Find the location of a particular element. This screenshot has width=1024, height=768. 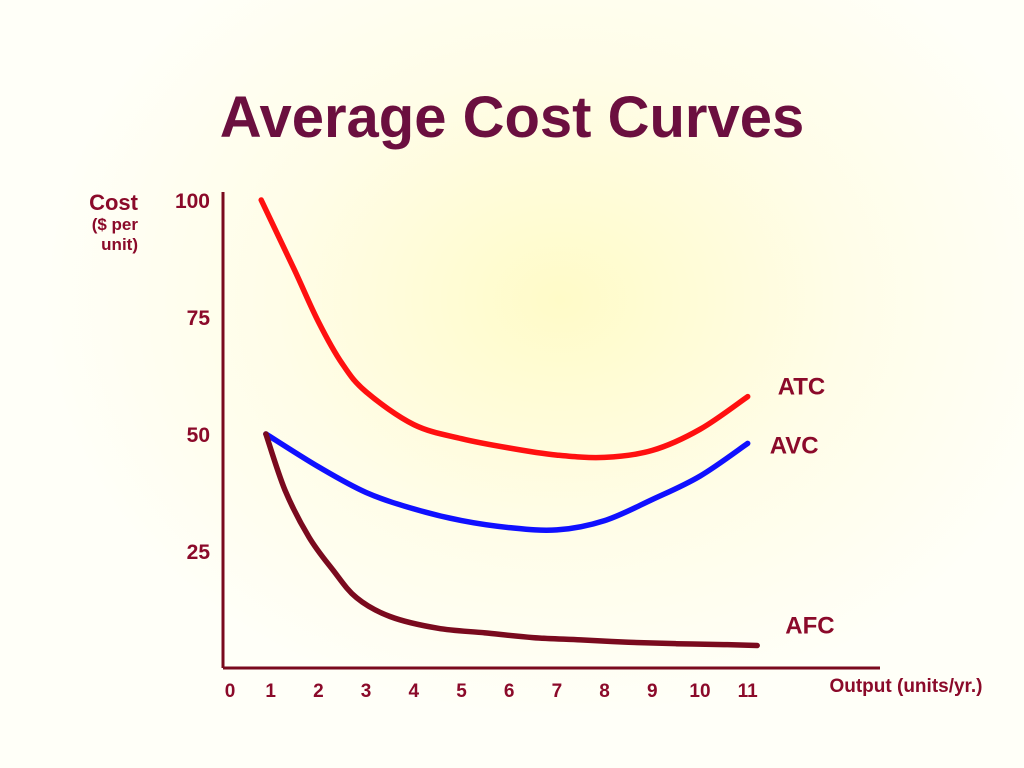

x-tick-label: 10 is located at coordinates (699, 691).